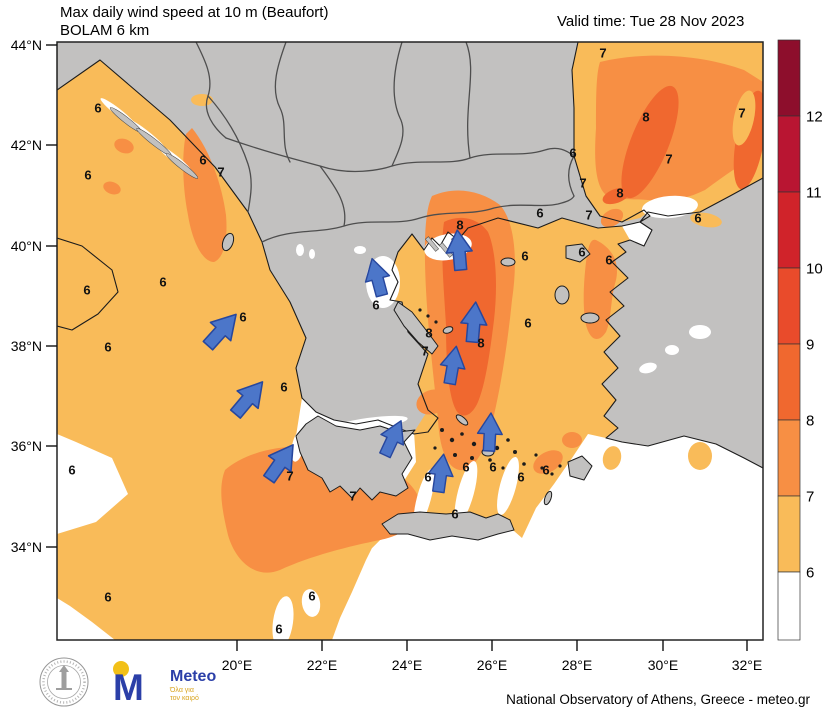 Image resolution: width=839 pixels, height=720 pixels. Describe the element at coordinates (814, 192) in the screenshot. I see `colorbar-value-label: 11` at that location.